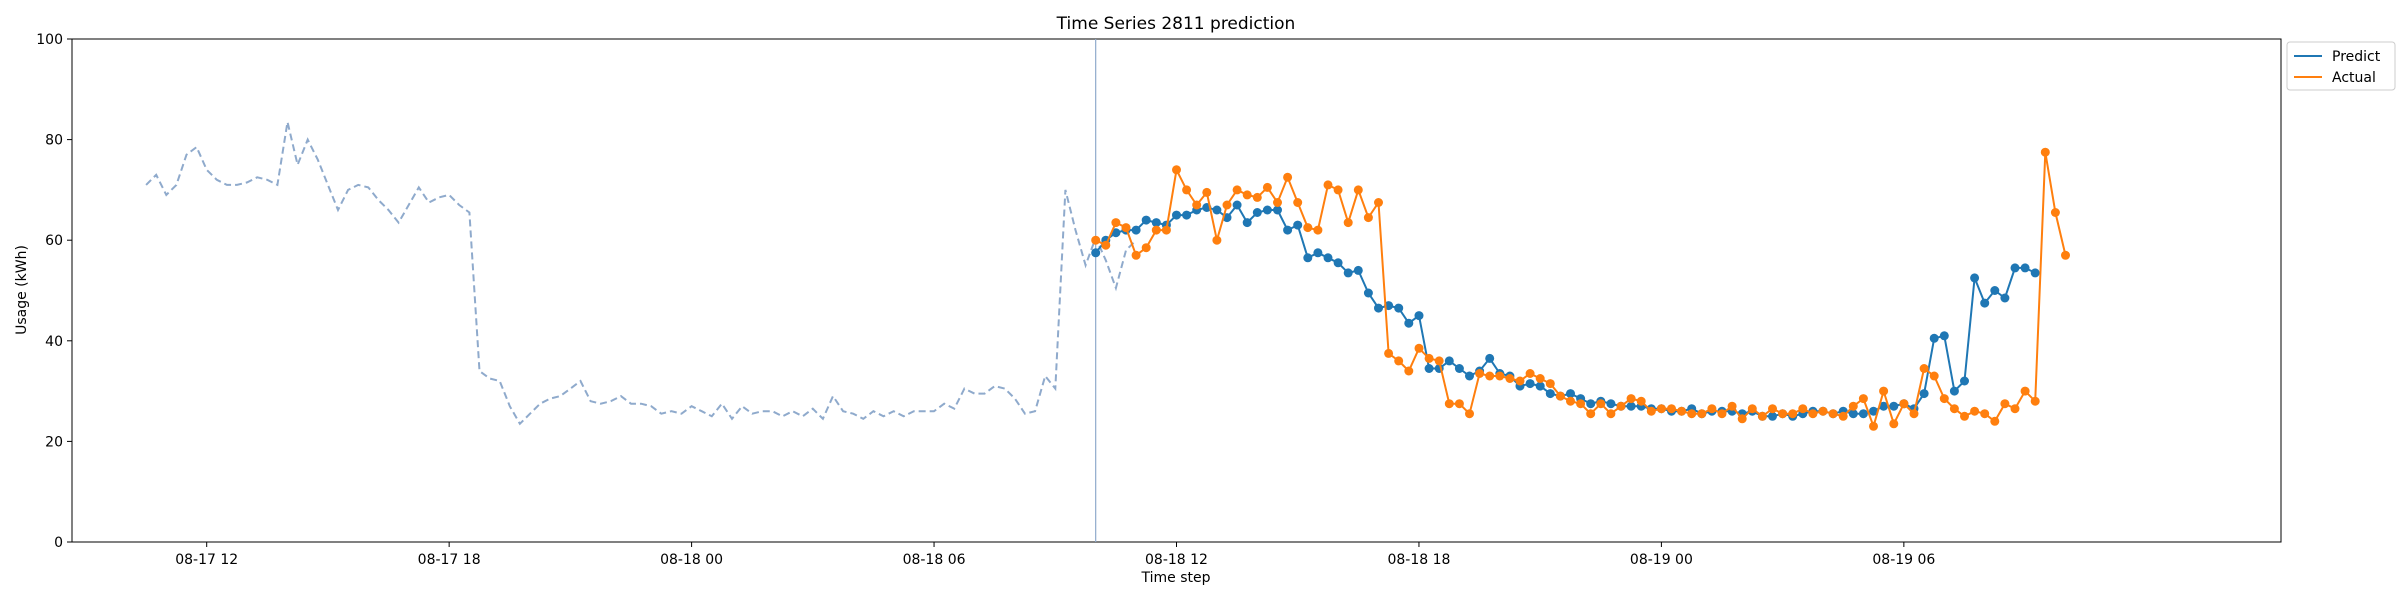  Describe the element at coordinates (691, 560) in the screenshot. I see `x-tick-label: 08-18 00` at that location.